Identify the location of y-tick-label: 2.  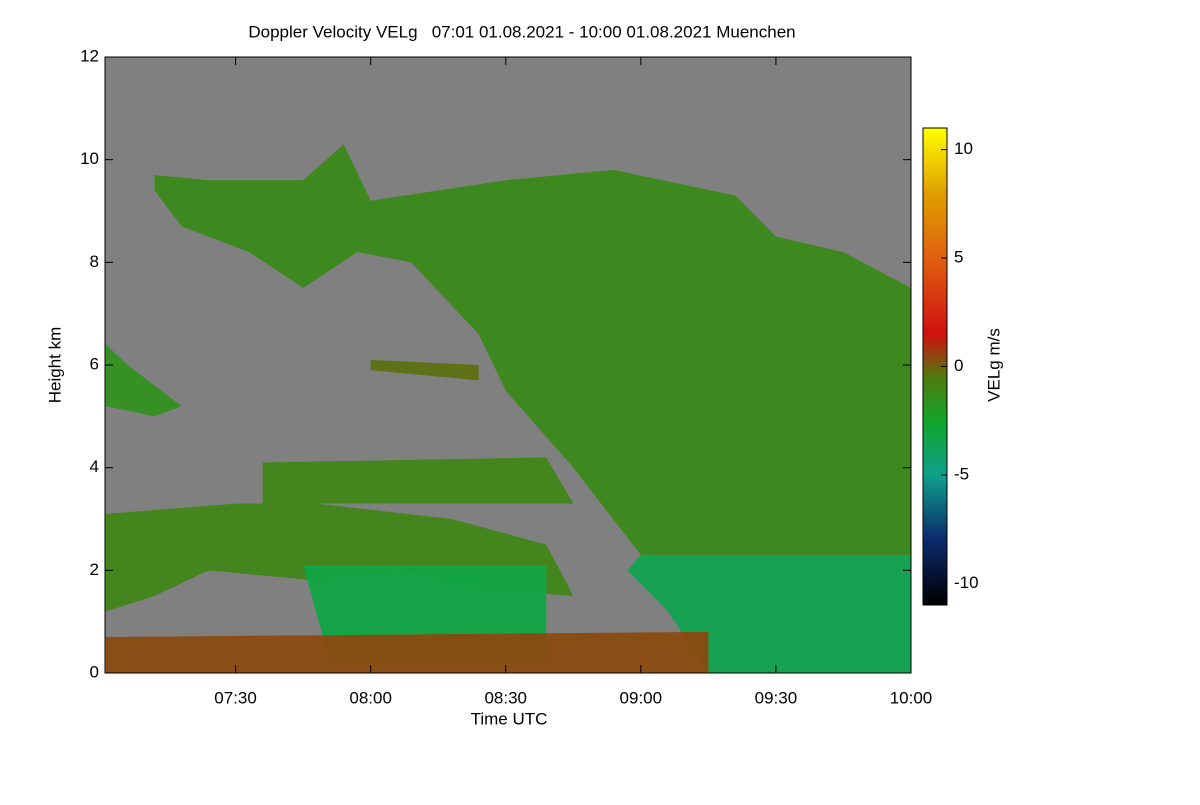
(94, 569).